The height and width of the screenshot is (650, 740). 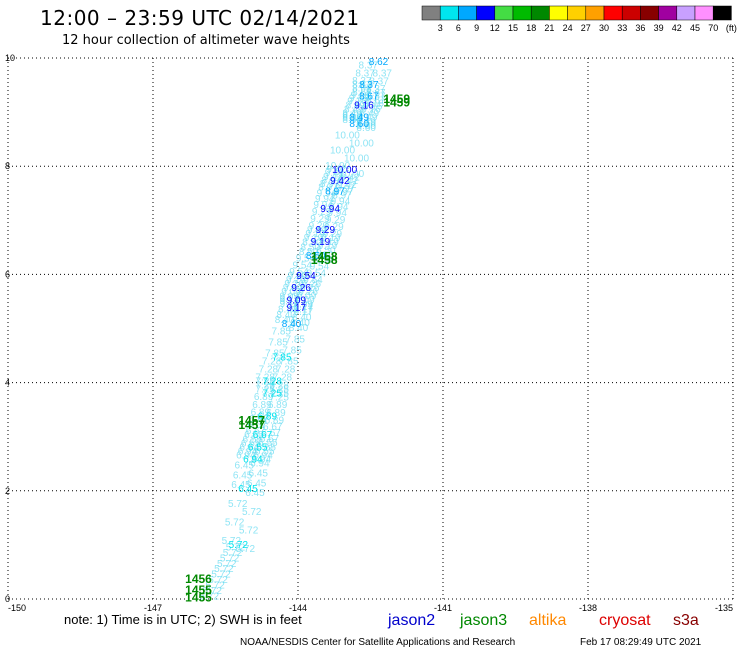 What do you see at coordinates (543, 620) in the screenshot?
I see `satellite-legend: jason2 jason3 altika cryosat s3a` at bounding box center [543, 620].